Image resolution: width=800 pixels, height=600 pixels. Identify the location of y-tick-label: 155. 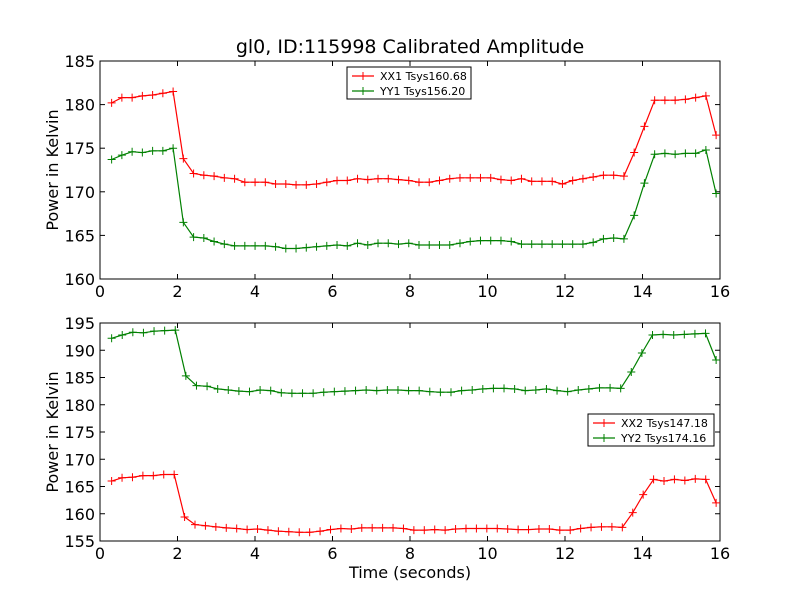
(79, 541).